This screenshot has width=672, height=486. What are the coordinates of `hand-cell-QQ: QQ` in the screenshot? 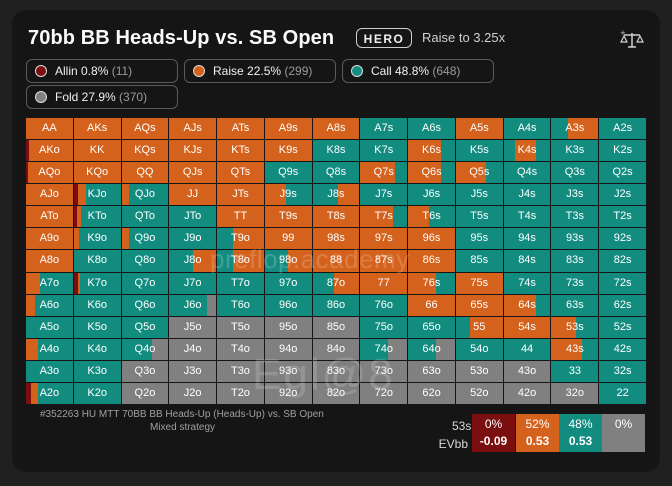 It's located at (145, 173).